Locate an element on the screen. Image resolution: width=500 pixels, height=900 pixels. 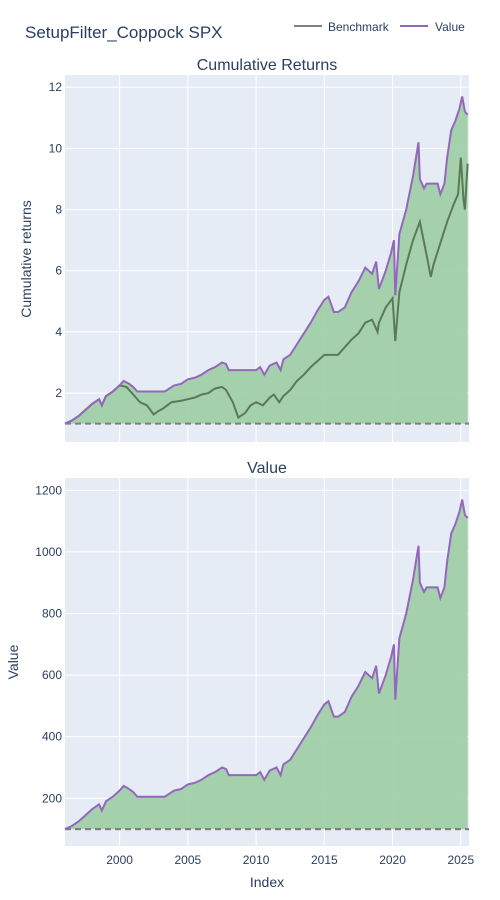
y-tick-label: 2 is located at coordinates (58, 393).